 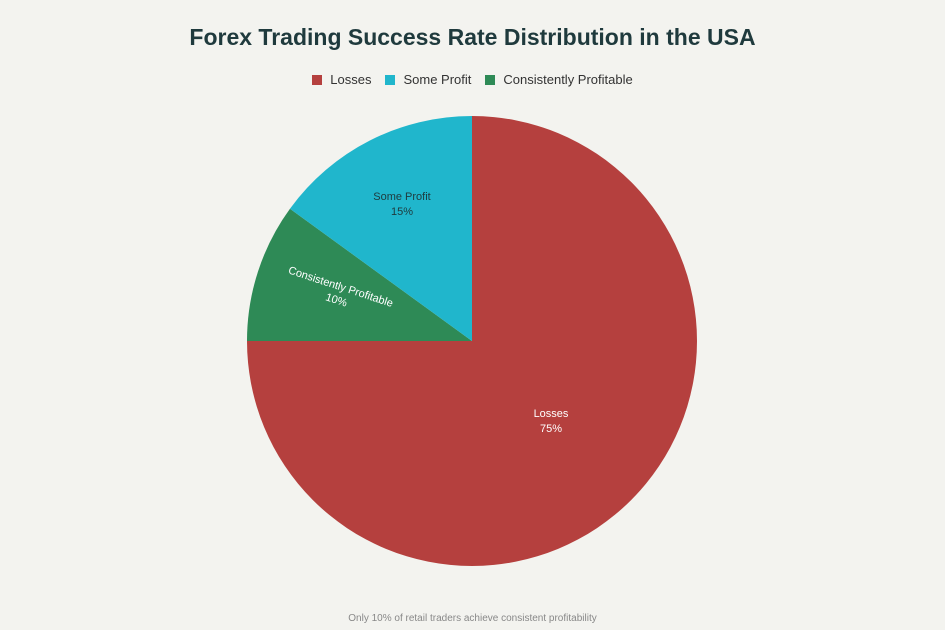 What do you see at coordinates (490, 79) in the screenshot?
I see `legend-swatch-consistently-profitable` at bounding box center [490, 79].